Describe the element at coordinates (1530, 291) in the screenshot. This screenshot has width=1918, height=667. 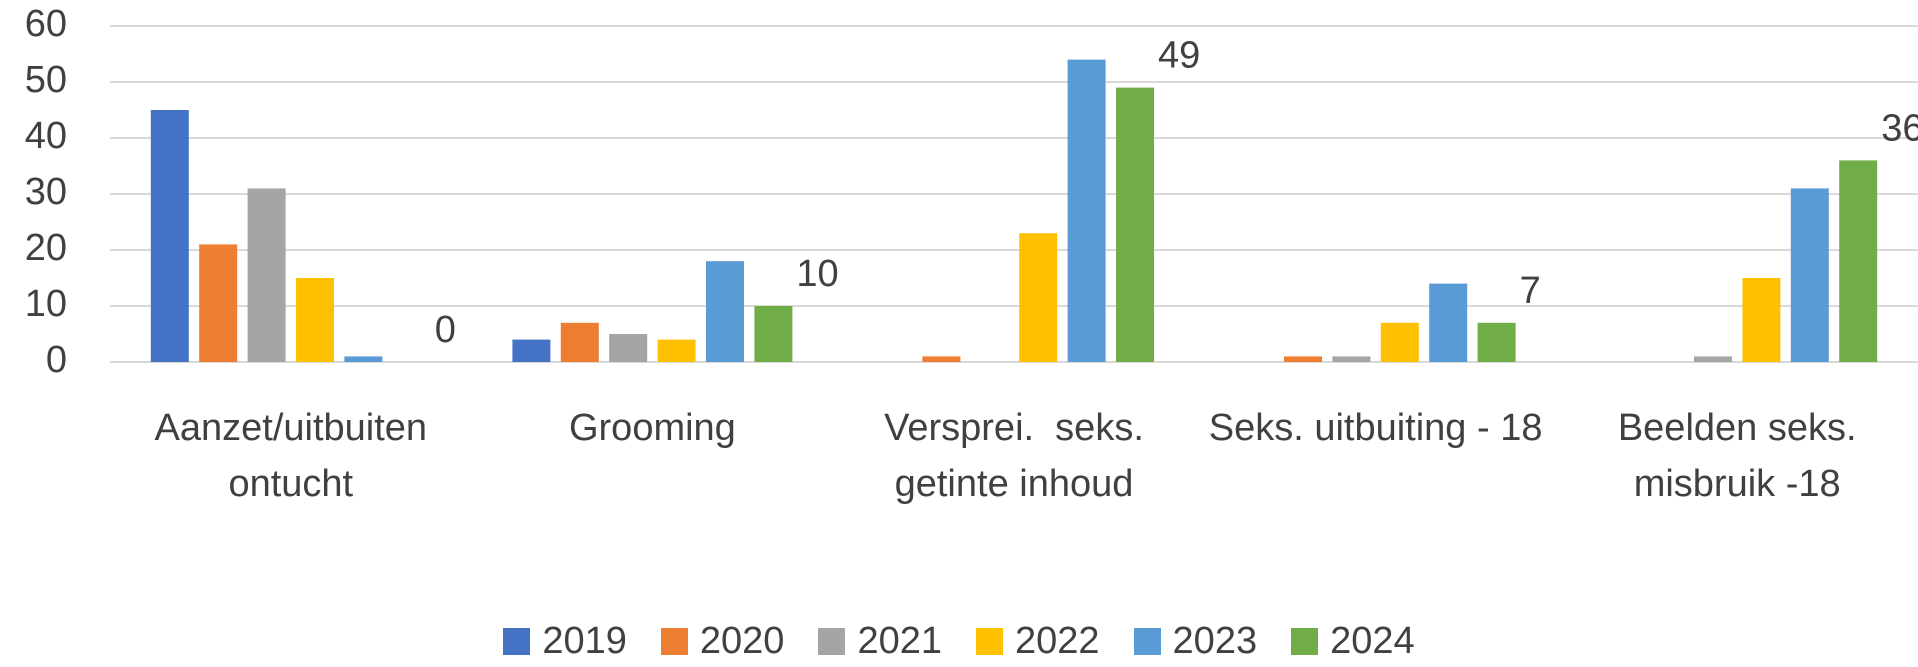
I see `data-label: 7` at that location.